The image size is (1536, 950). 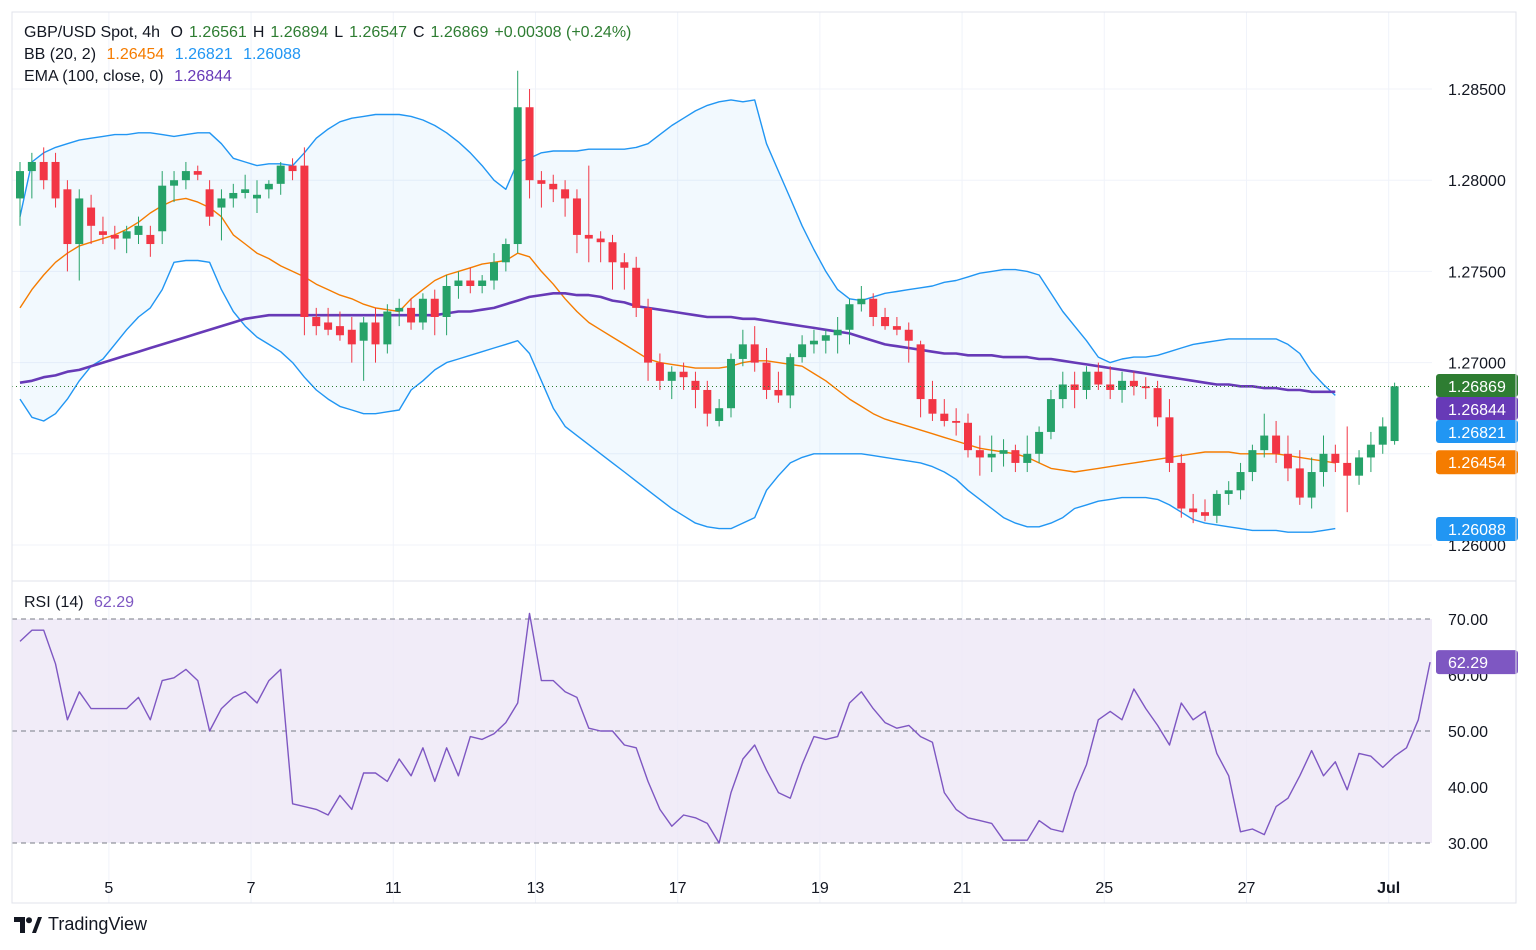 What do you see at coordinates (176, 32) in the screenshot?
I see `open-label: O` at bounding box center [176, 32].